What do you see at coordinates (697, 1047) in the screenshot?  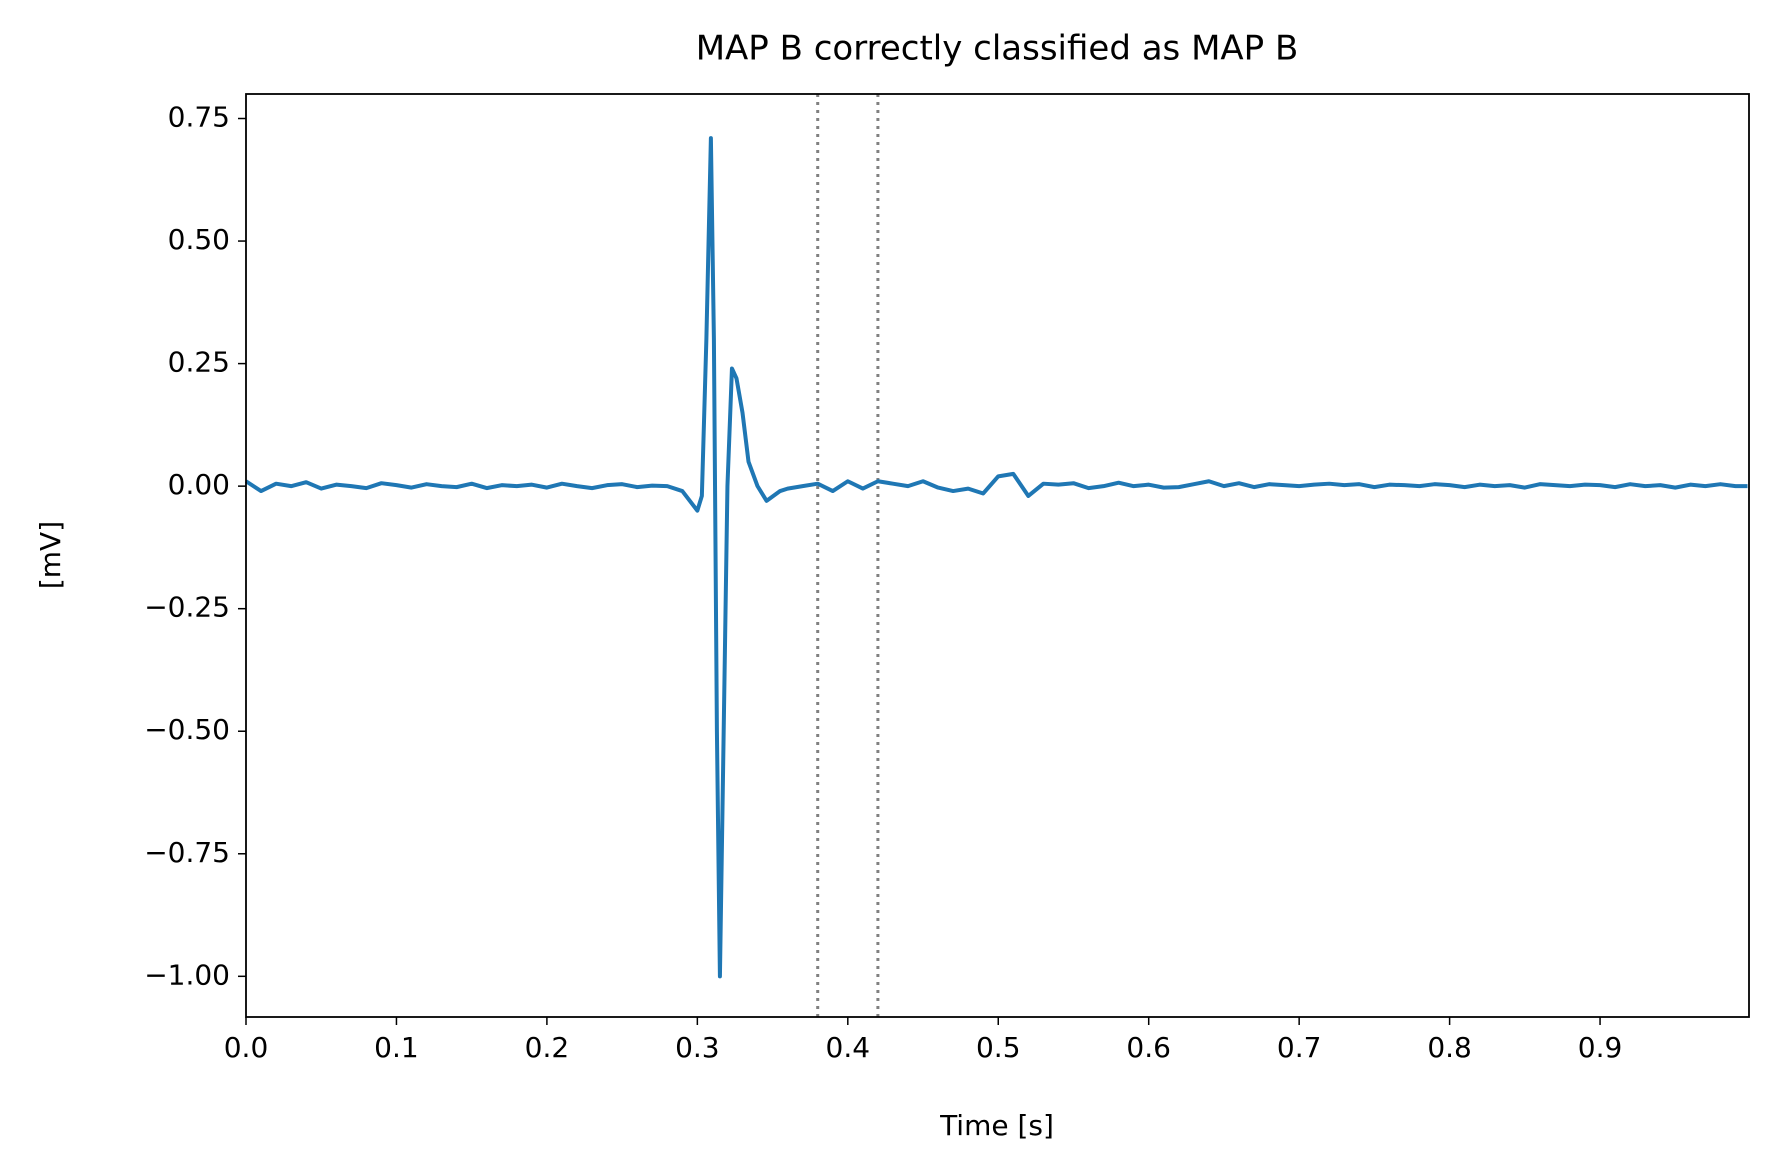 I see `x-tick-label: 0.3` at bounding box center [697, 1047].